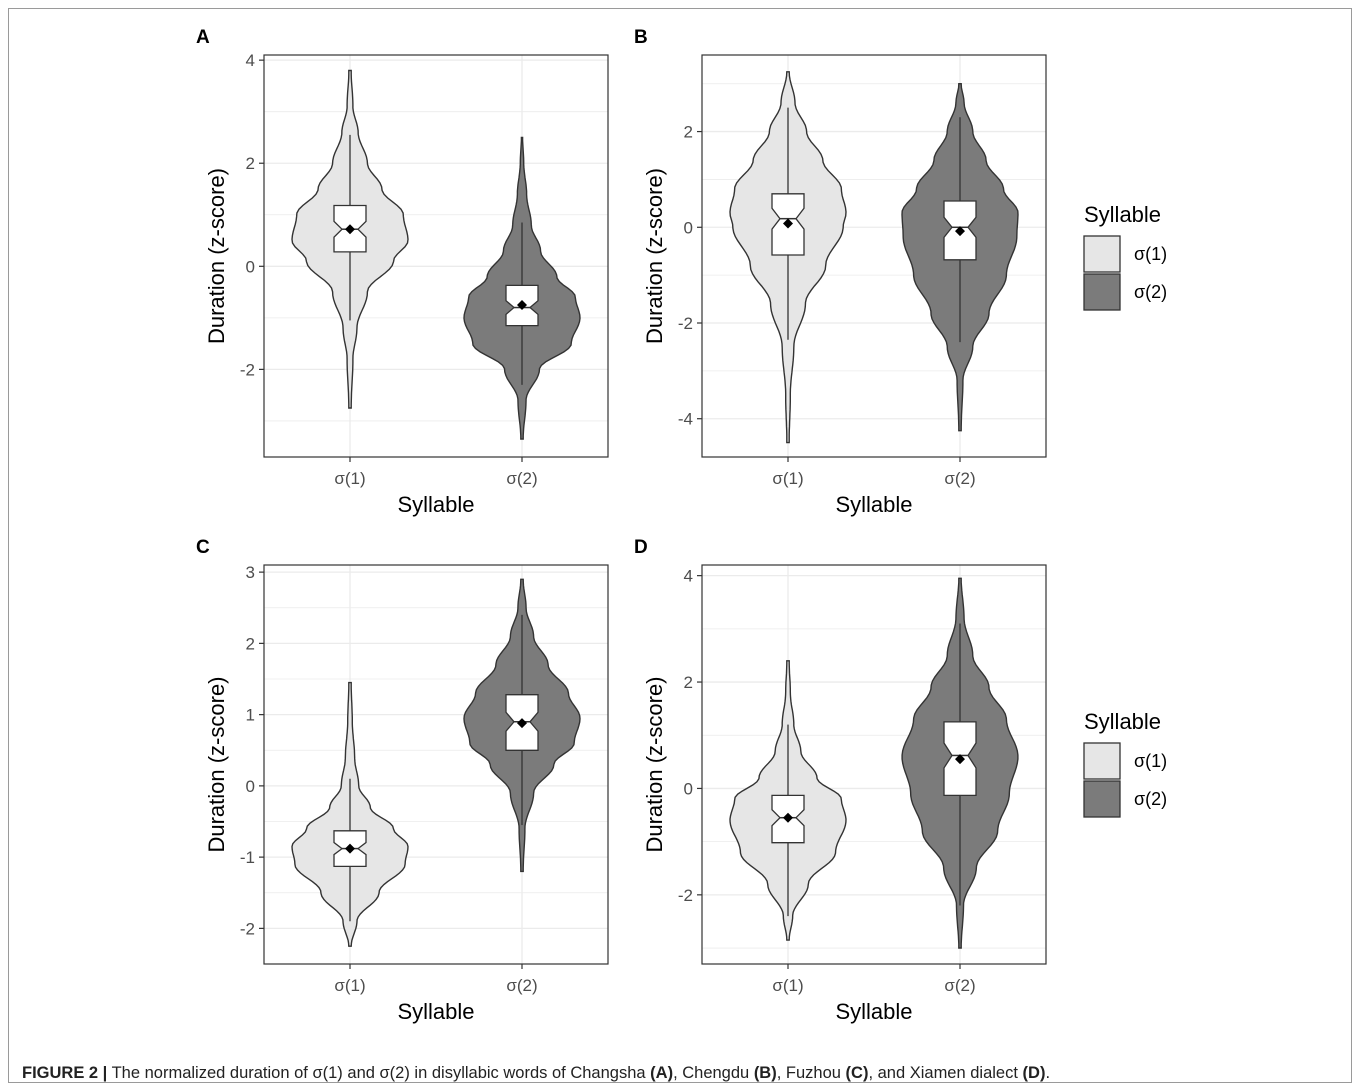 Image resolution: width=1360 pixels, height=1091 pixels. I want to click on caption-ref-d: (D), so click(1034, 1073).